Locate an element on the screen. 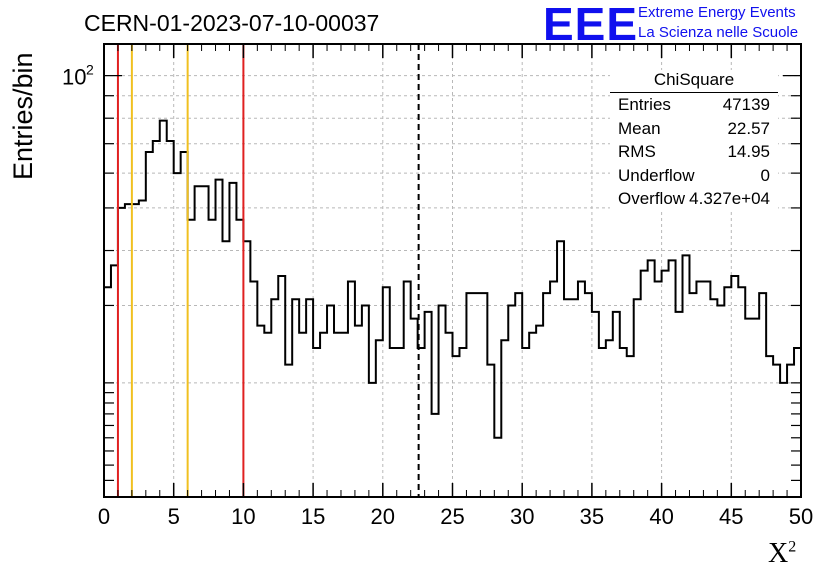 This screenshot has height=572, width=836. logo-line-1: Extreme Energy Events is located at coordinates (717, 12).